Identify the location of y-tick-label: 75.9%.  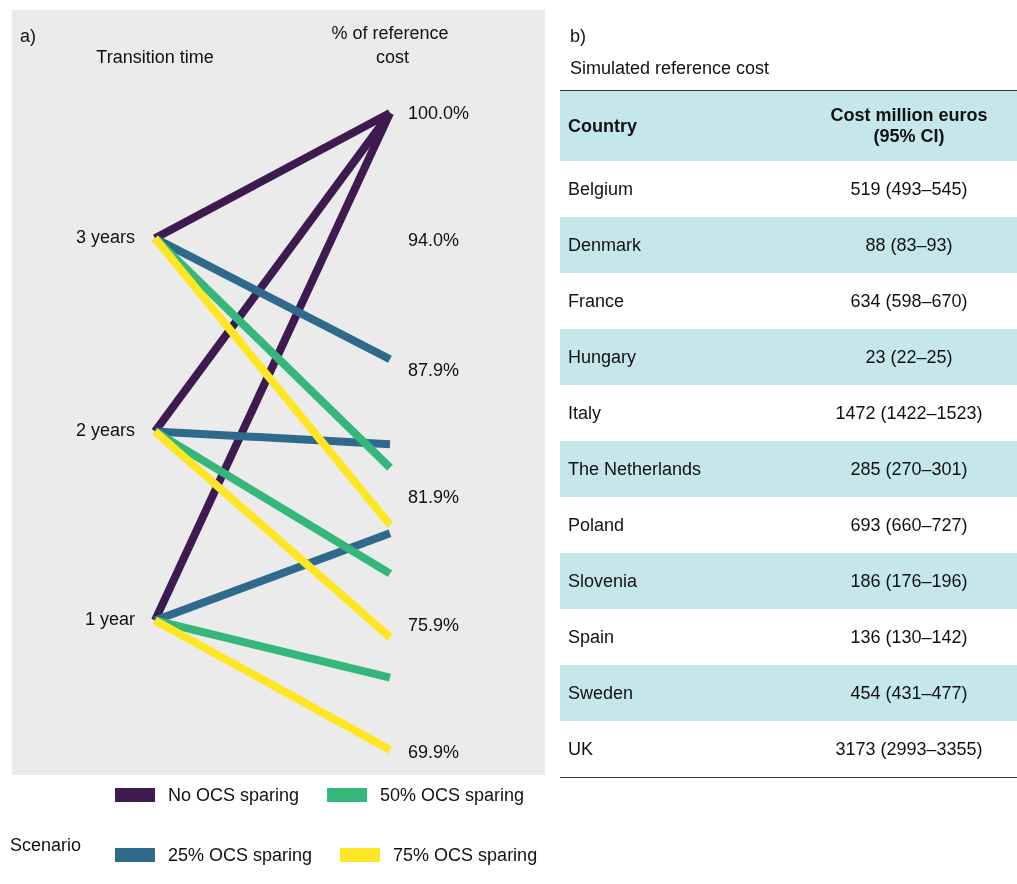
(434, 624).